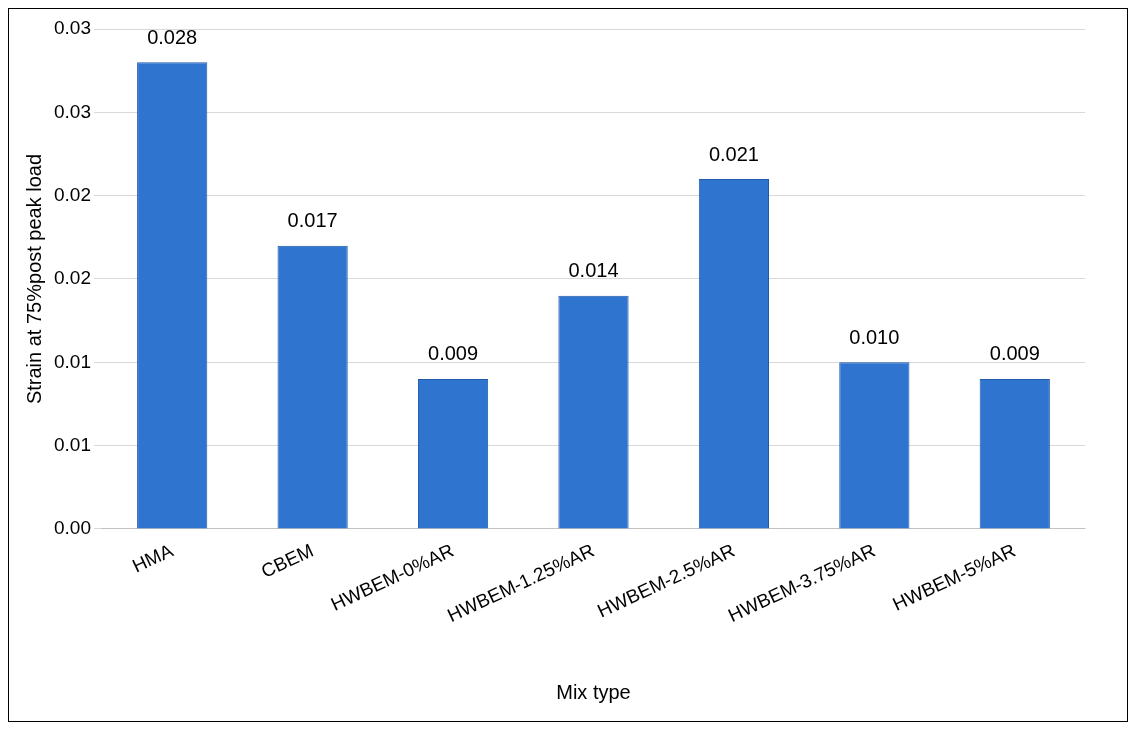 This screenshot has height=731, width=1138. Describe the element at coordinates (33, 279) in the screenshot. I see `y-axis-title: Strain at 75%post peak load` at that location.